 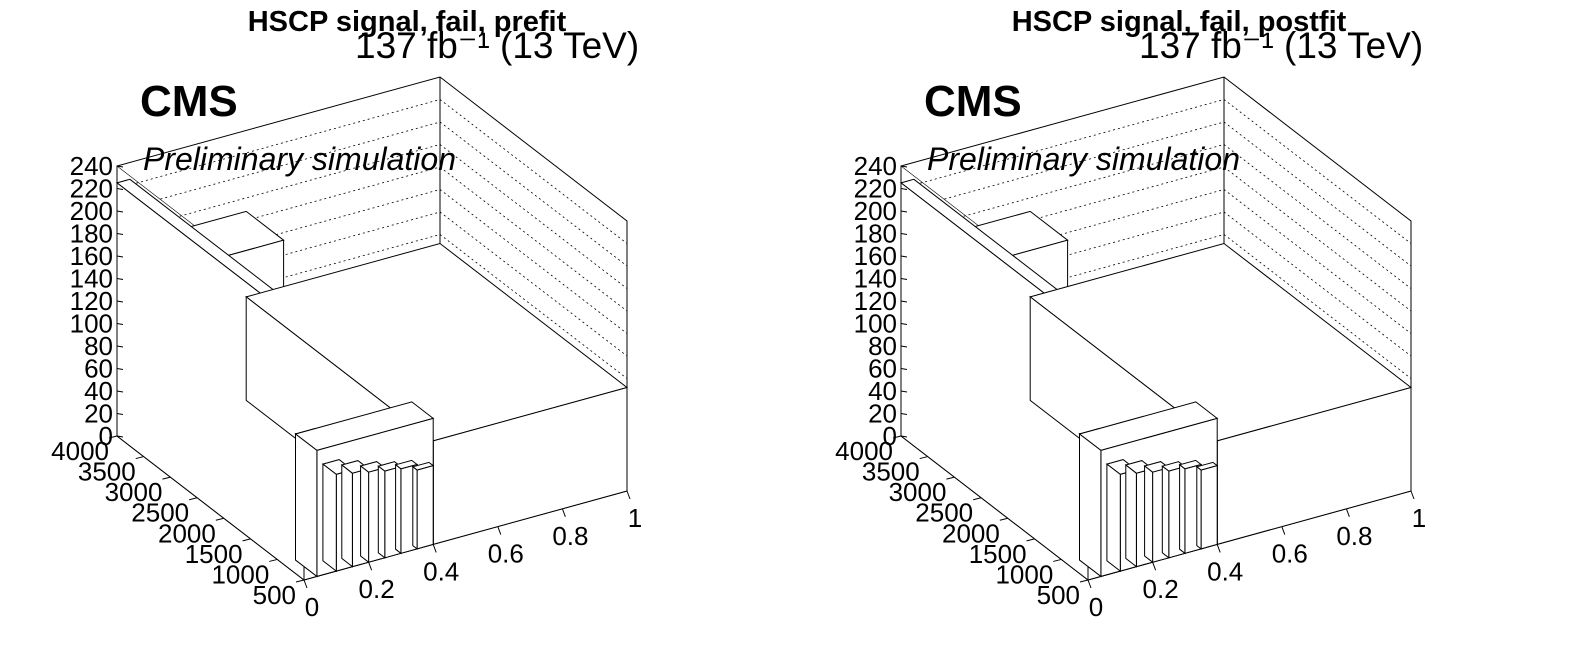 What do you see at coordinates (973, 101) in the screenshot?
I see `cms-label: CMS` at bounding box center [973, 101].